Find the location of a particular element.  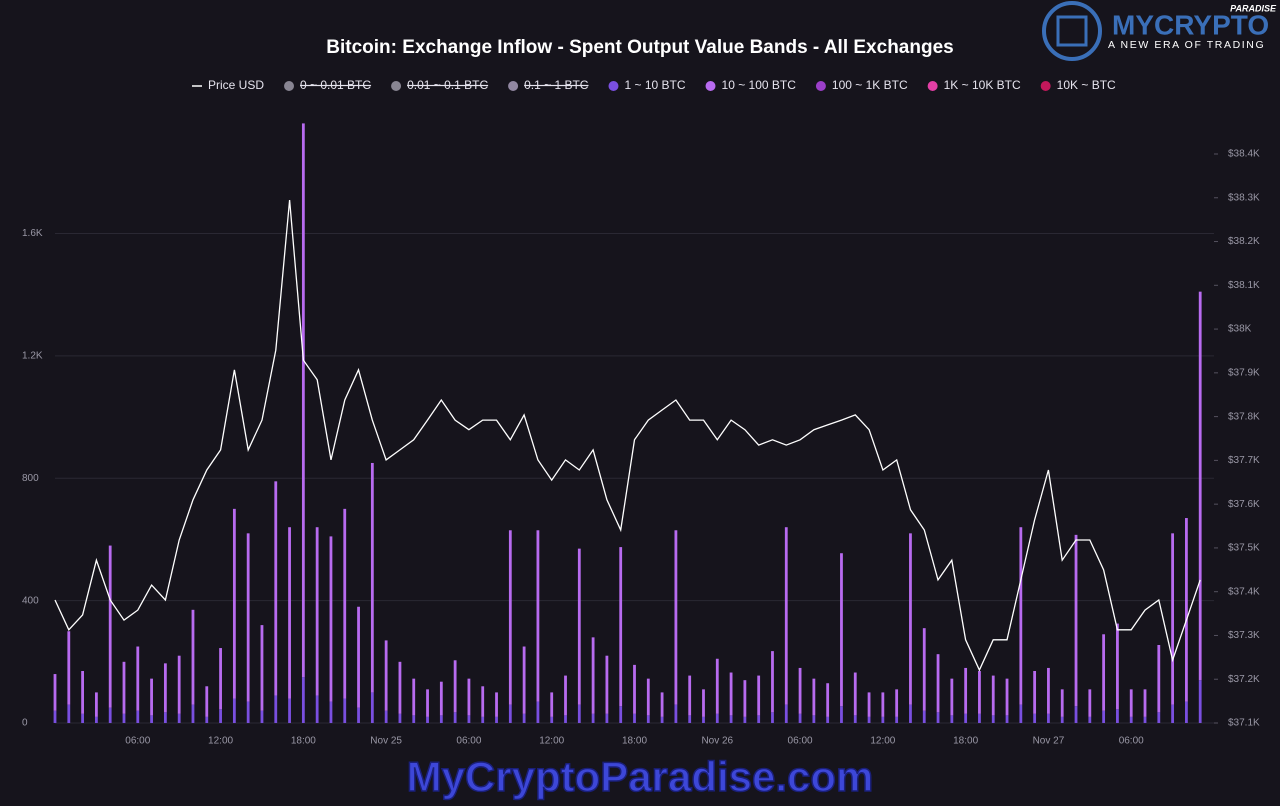

y2-tick-label: $37.5K is located at coordinates (1244, 548).